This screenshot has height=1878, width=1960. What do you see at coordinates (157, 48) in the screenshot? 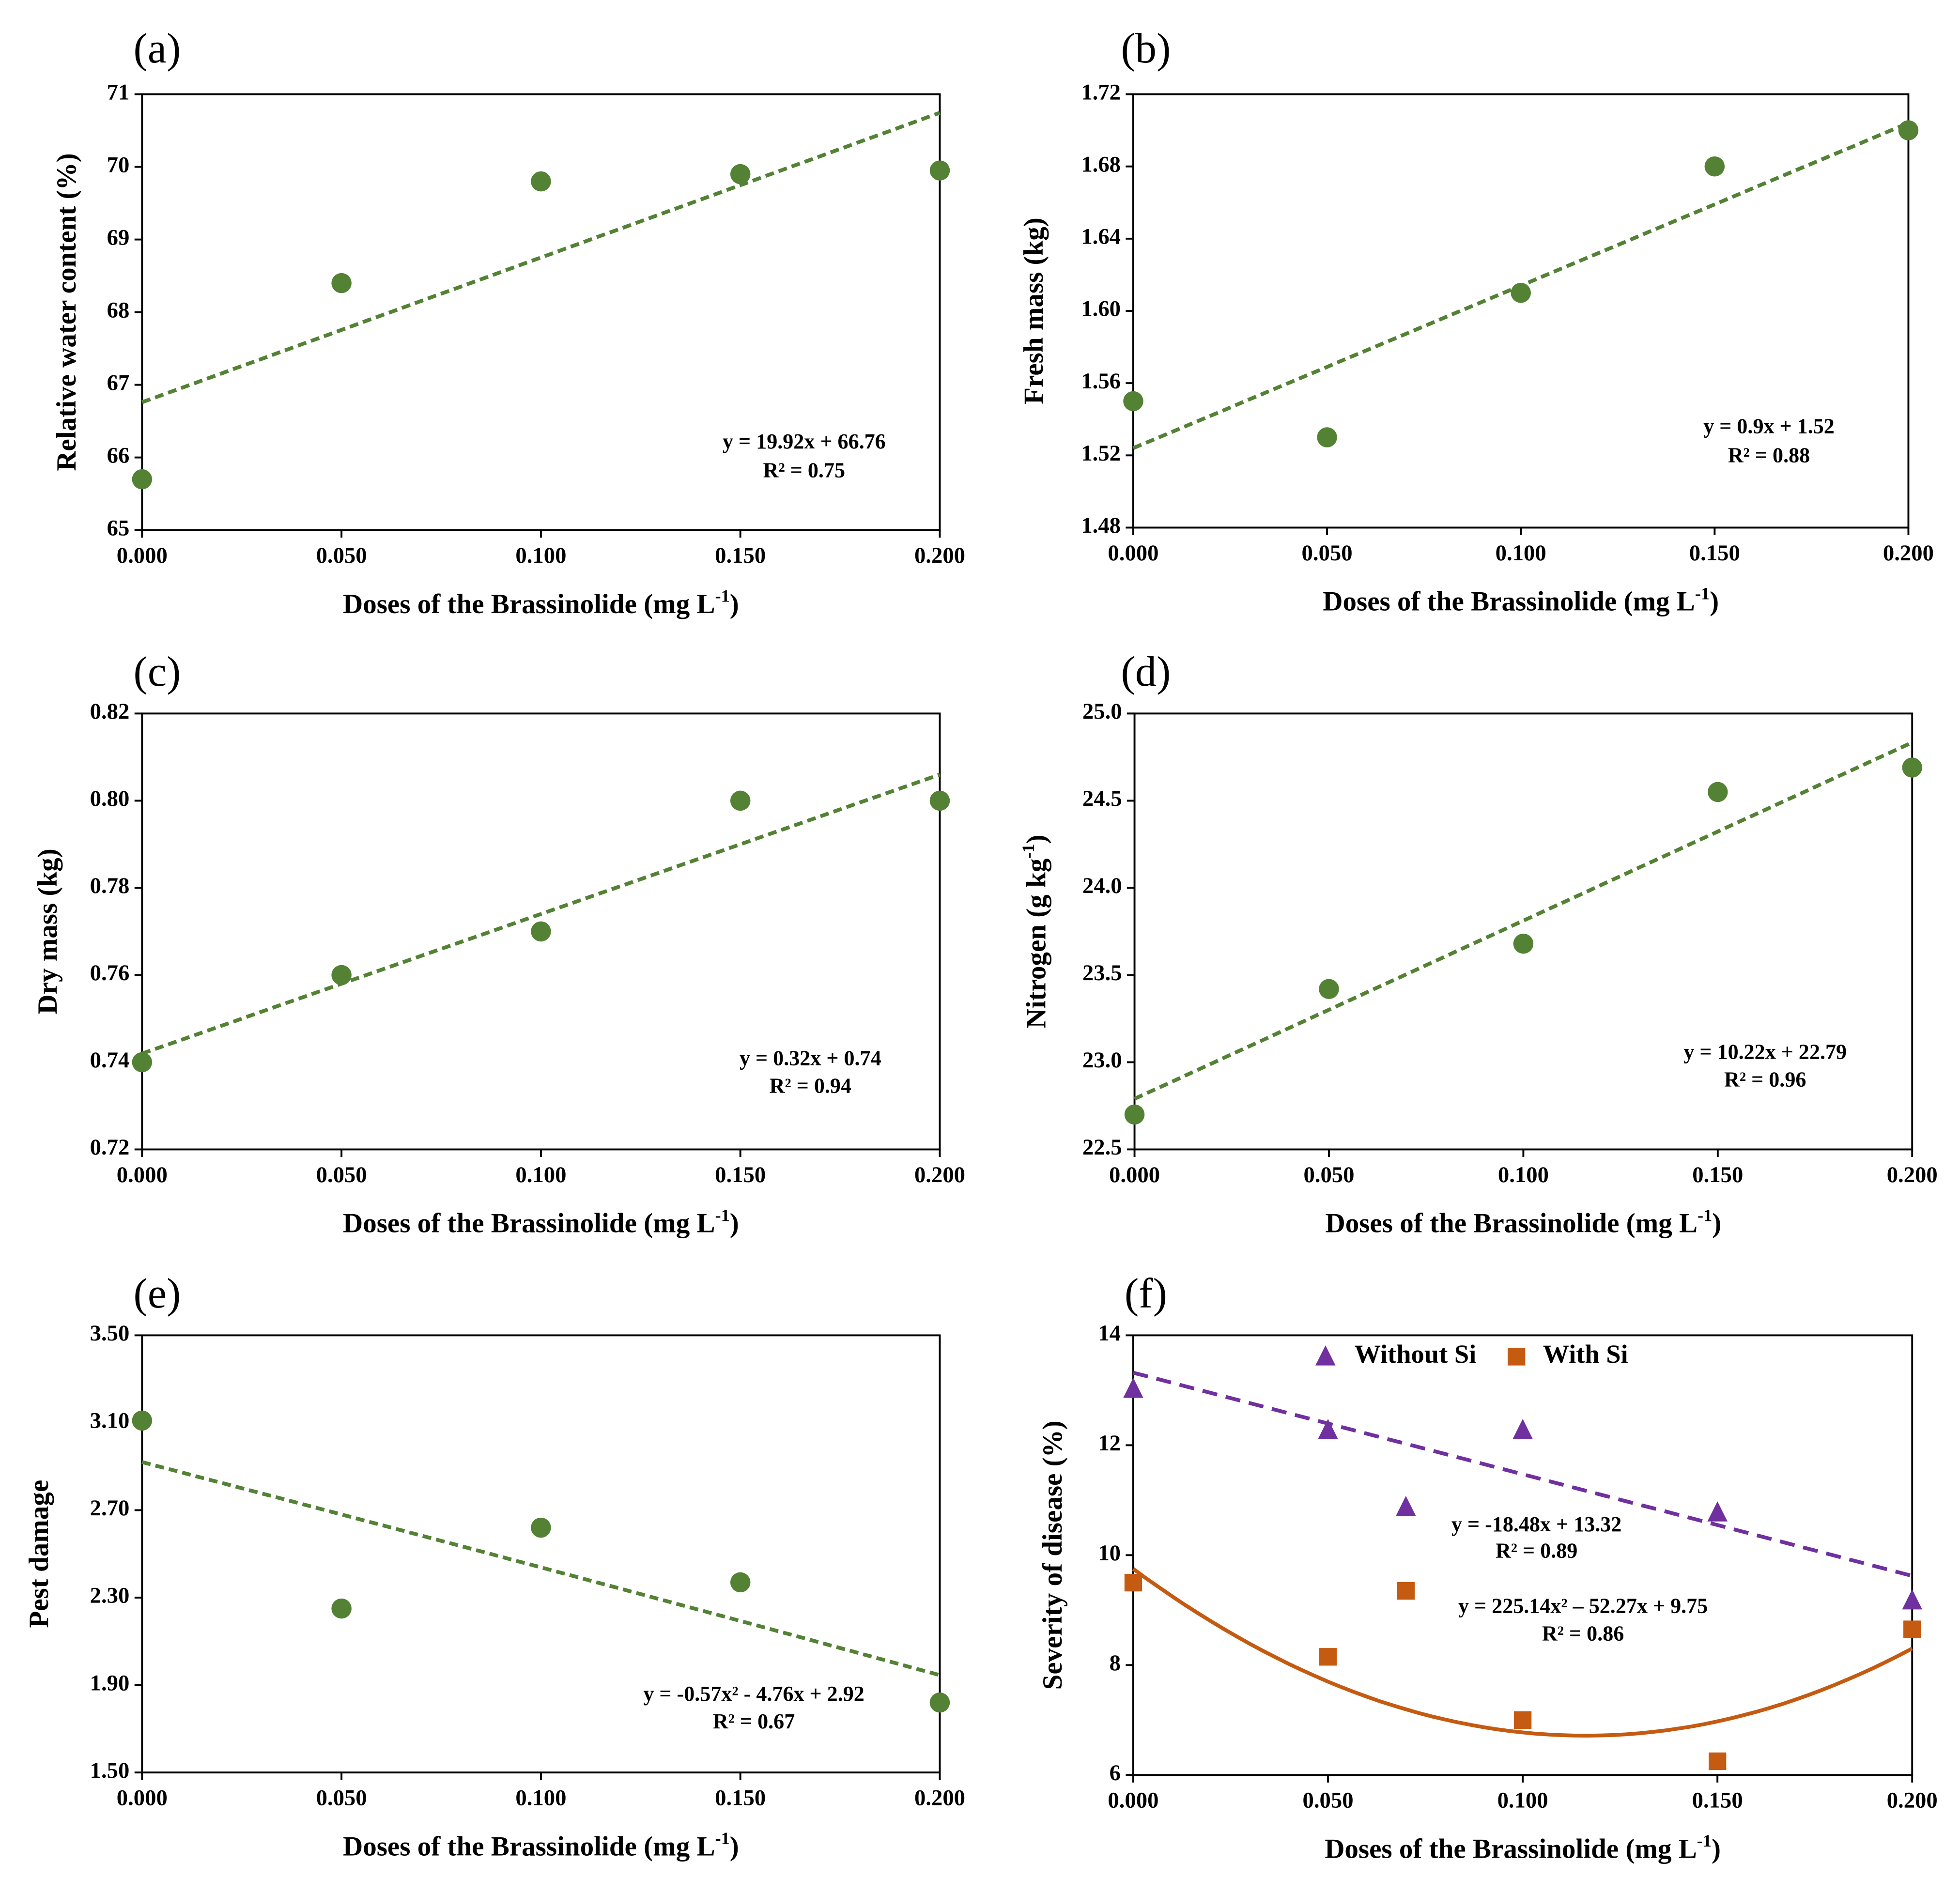
I see `panel-letter: (a)` at bounding box center [157, 48].